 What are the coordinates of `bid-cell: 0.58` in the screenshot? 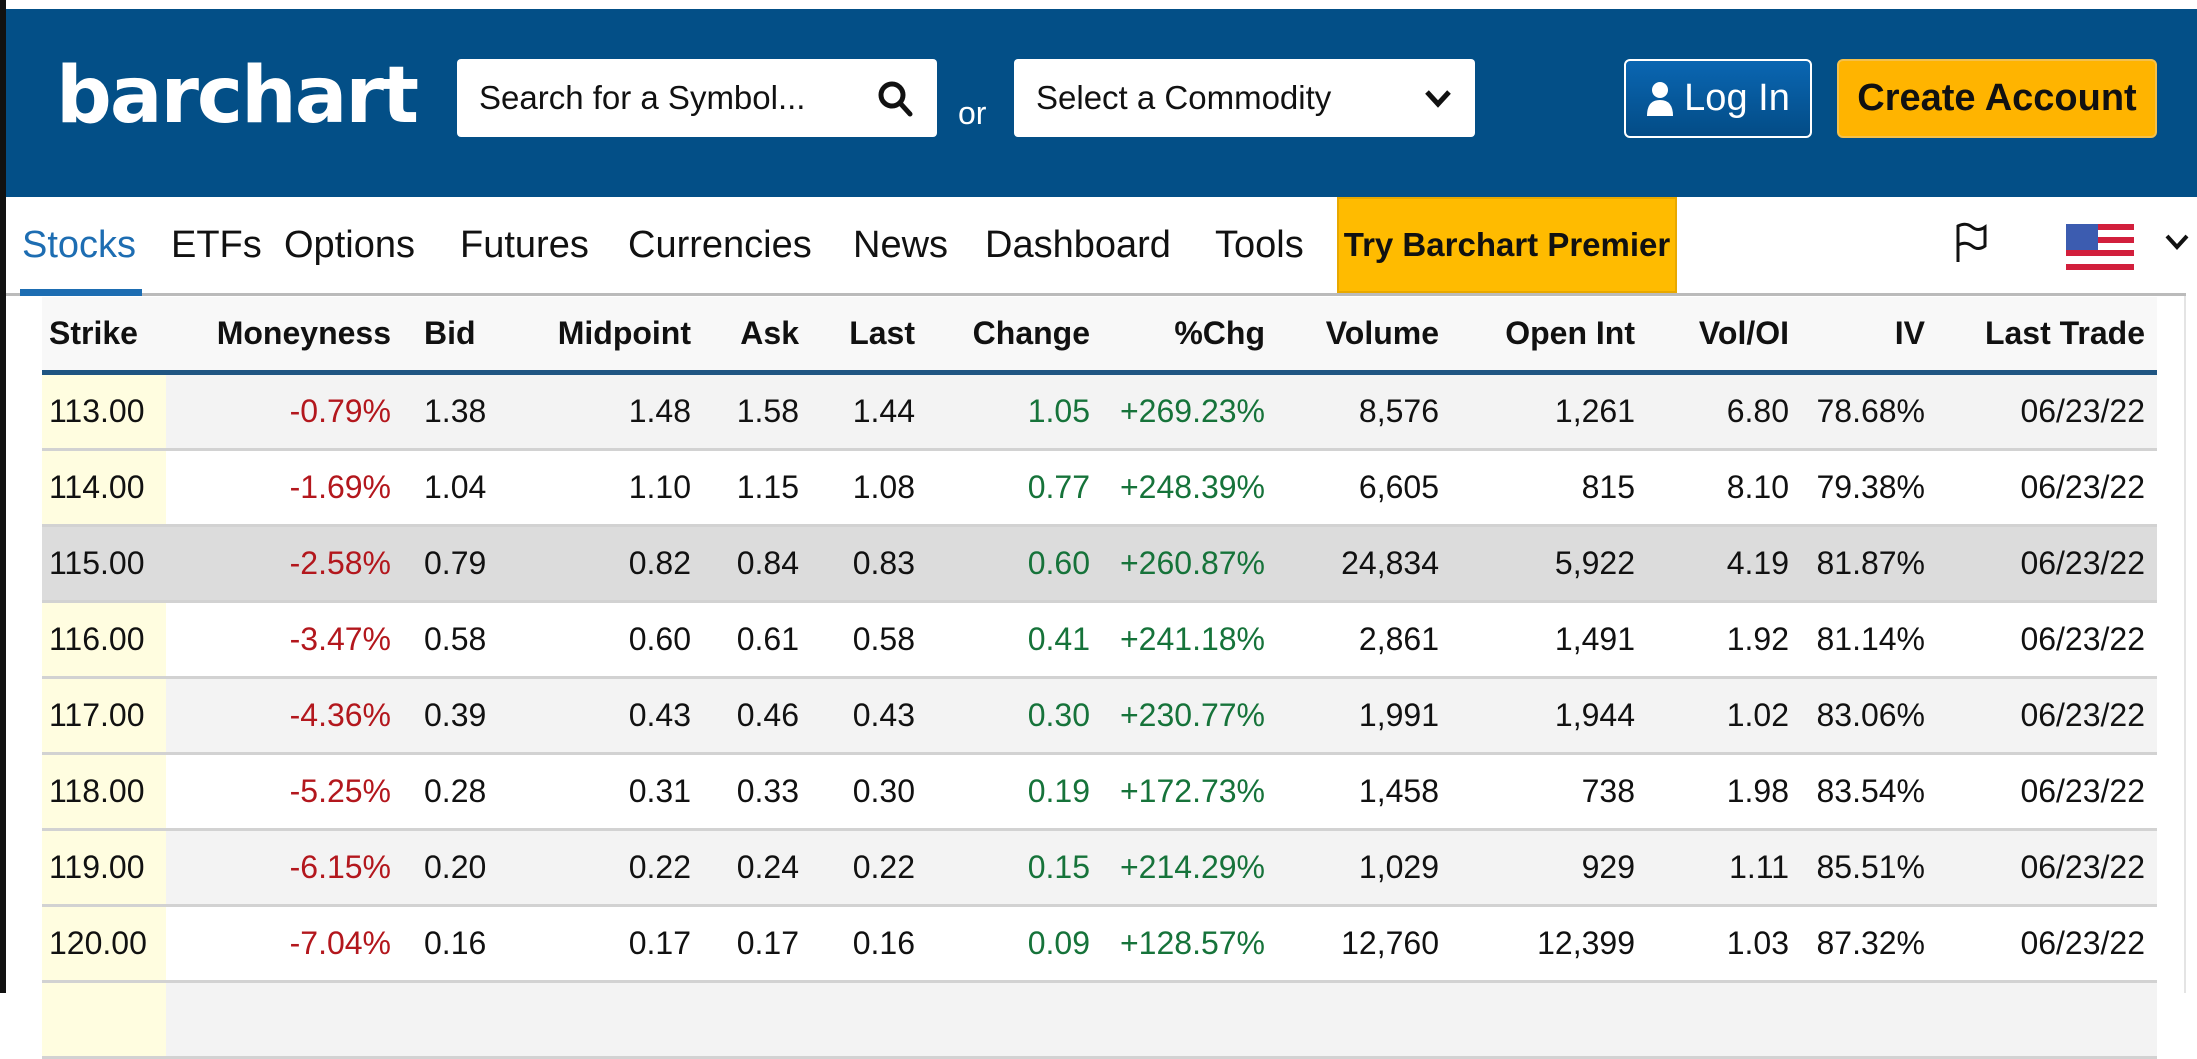 It's located at (455, 639).